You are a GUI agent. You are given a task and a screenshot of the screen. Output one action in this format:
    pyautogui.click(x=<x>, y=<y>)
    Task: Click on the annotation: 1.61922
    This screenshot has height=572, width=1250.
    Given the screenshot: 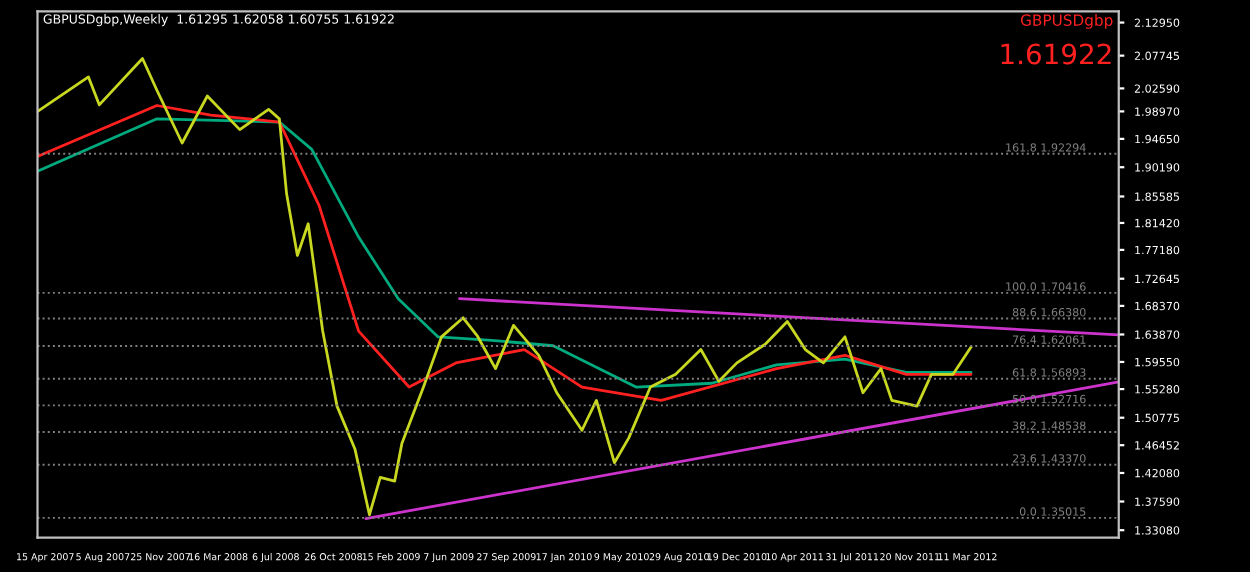 What is the action you would take?
    pyautogui.click(x=1056, y=54)
    